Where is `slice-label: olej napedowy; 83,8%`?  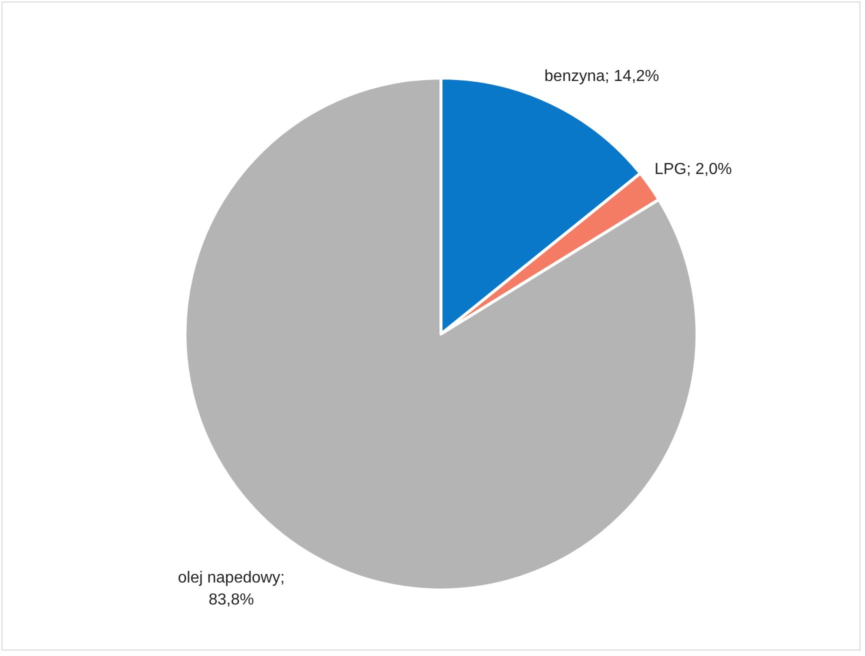
slice-label: olej napedowy; 83,8% is located at coordinates (231, 589).